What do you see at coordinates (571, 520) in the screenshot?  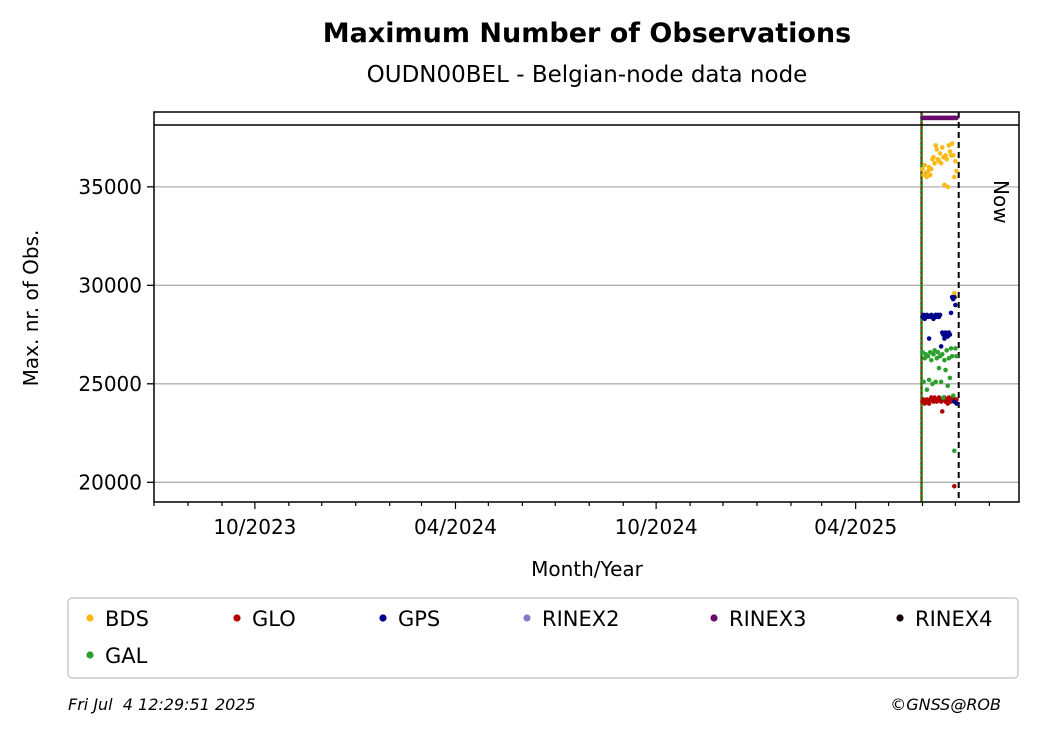 I see `x-axis-ticks: 10/2023 04/2024 10/2024 04/2025` at bounding box center [571, 520].